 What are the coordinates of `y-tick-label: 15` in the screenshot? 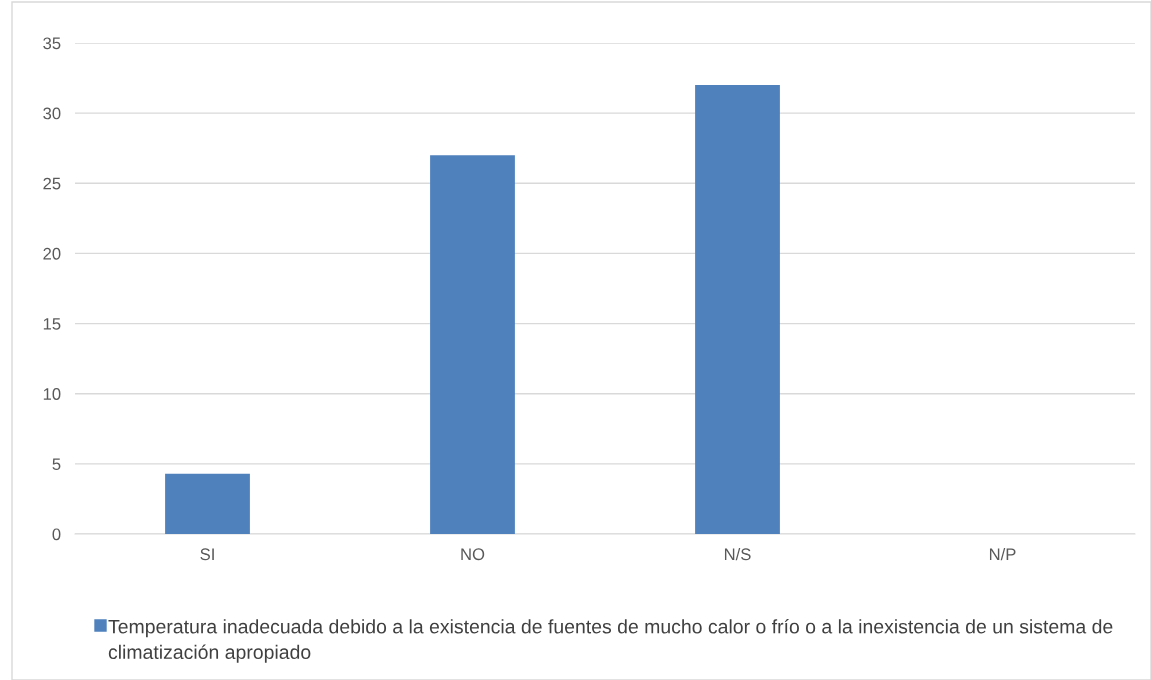 It's located at (52, 324).